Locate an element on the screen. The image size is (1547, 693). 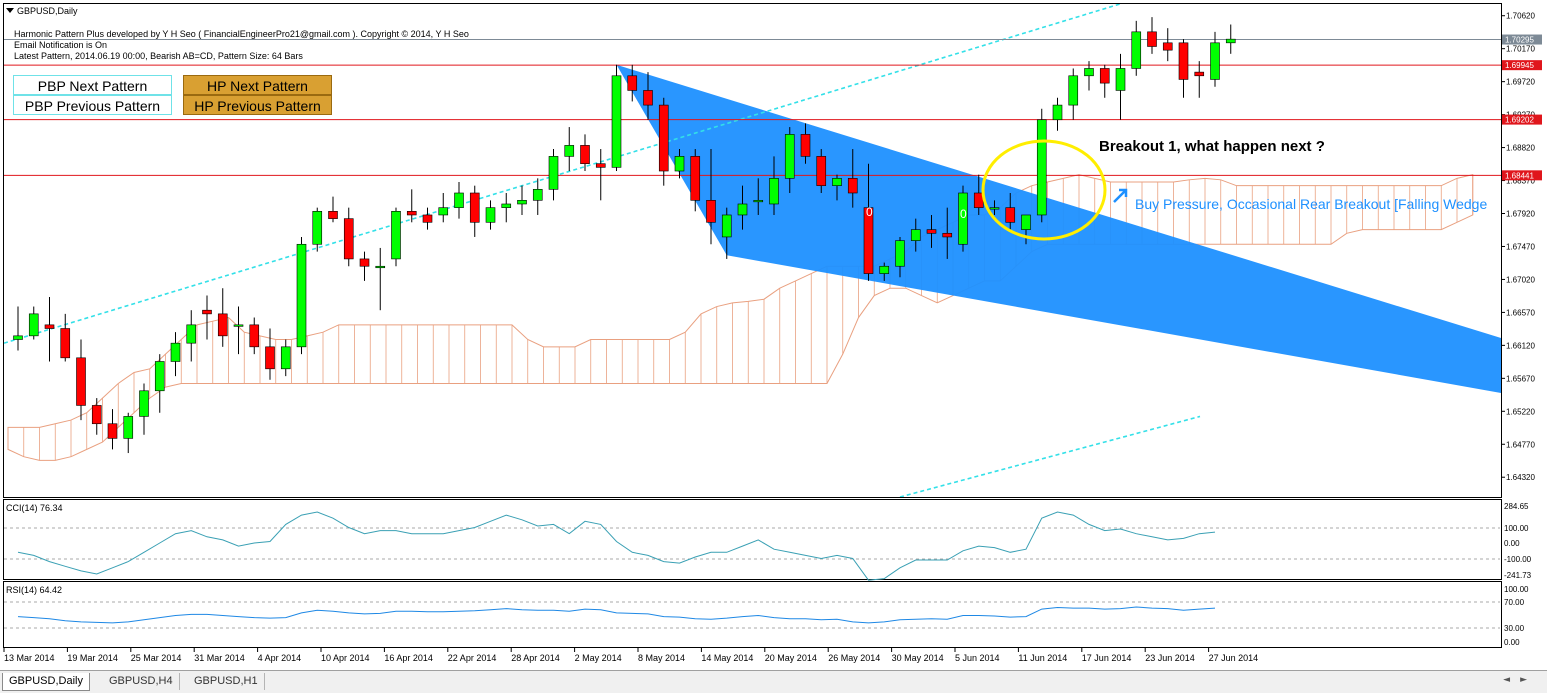
rsi-panel is located at coordinates (752, 614).